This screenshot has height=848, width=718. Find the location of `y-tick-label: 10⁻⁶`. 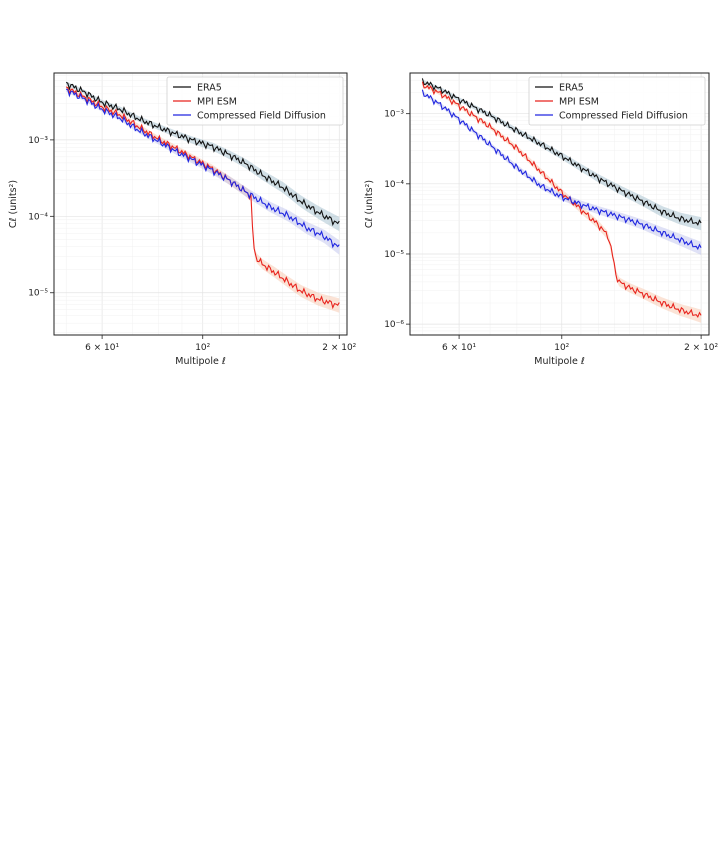

y-tick-label: 10⁻⁶ is located at coordinates (394, 325).